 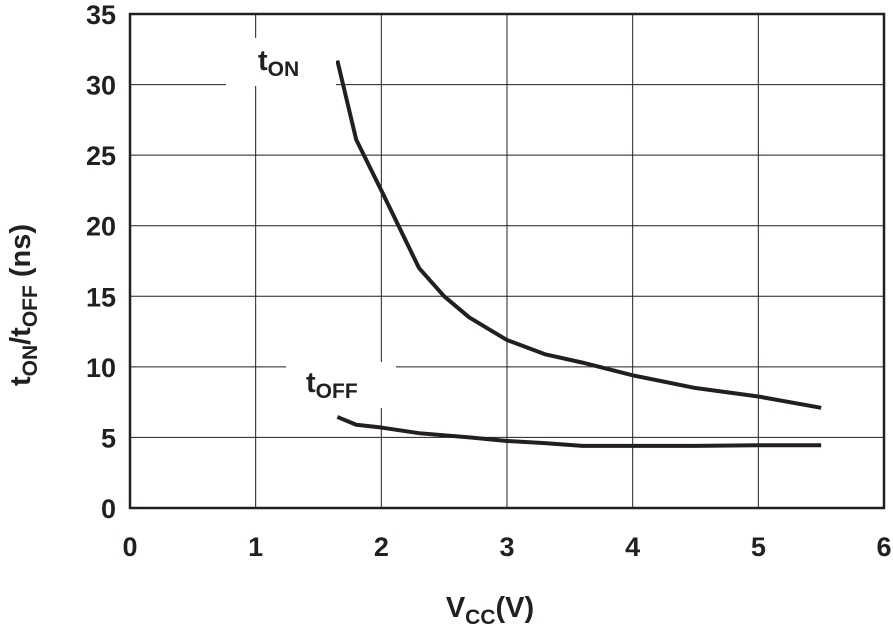 What do you see at coordinates (101, 368) in the screenshot?
I see `y-tick-label: 10` at bounding box center [101, 368].